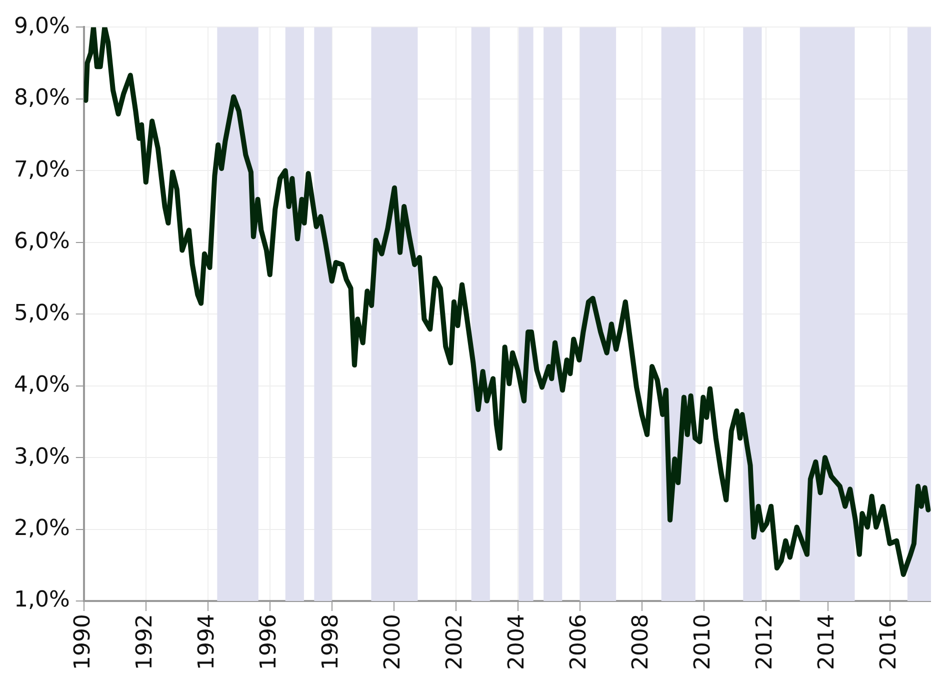  What do you see at coordinates (641, 642) in the screenshot?
I see `x-tick-label: 2008` at bounding box center [641, 642].